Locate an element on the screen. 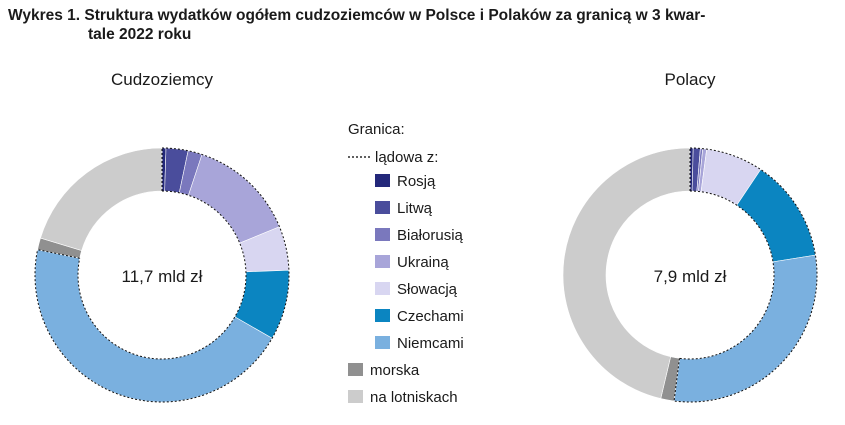  legend-label-na-lotniskach: na lotniskach is located at coordinates (414, 397).